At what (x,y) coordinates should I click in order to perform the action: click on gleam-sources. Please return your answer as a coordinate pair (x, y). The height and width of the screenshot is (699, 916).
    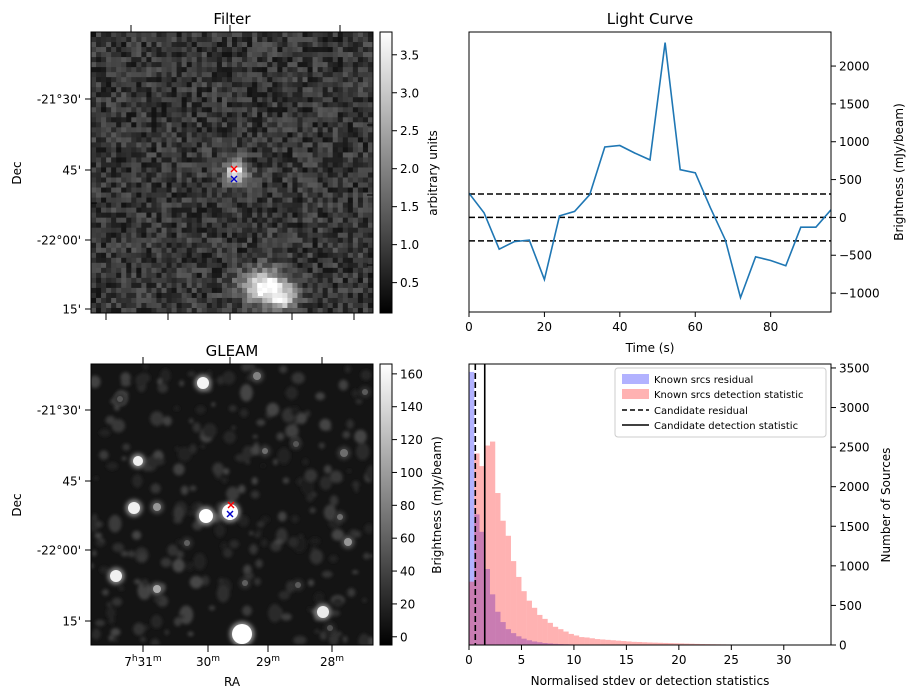
    Looking at the image, I should click on (239, 507).